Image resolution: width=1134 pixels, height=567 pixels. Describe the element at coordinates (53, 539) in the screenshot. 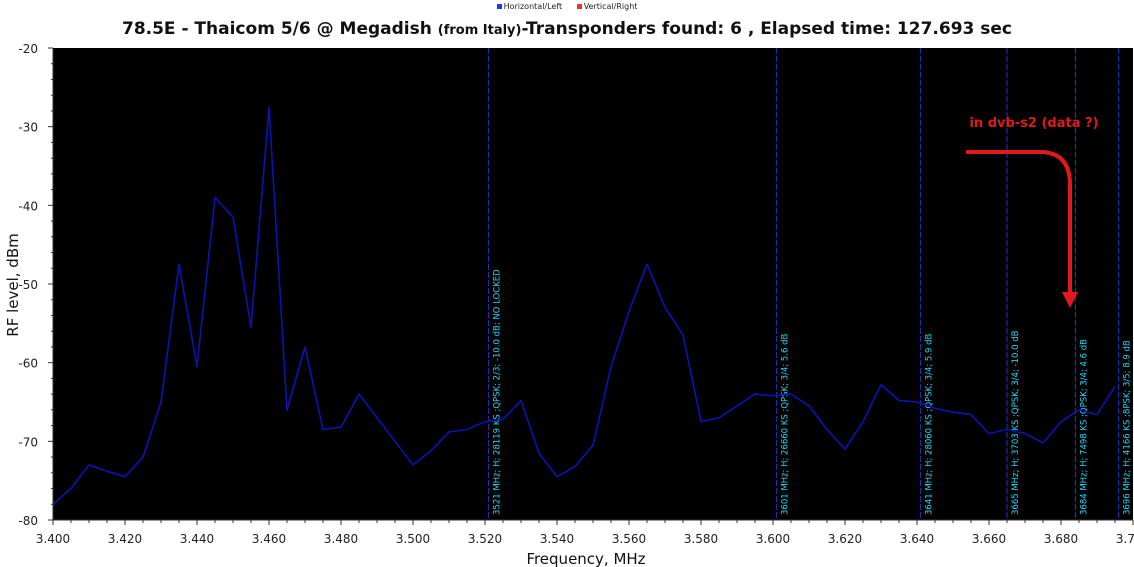

I see `x-tick-label-0: 3.400` at that location.